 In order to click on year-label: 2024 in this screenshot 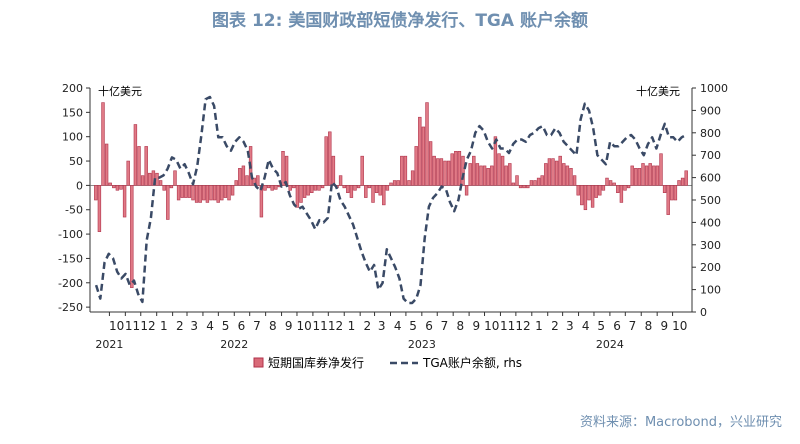, I will do `click(610, 344)`.